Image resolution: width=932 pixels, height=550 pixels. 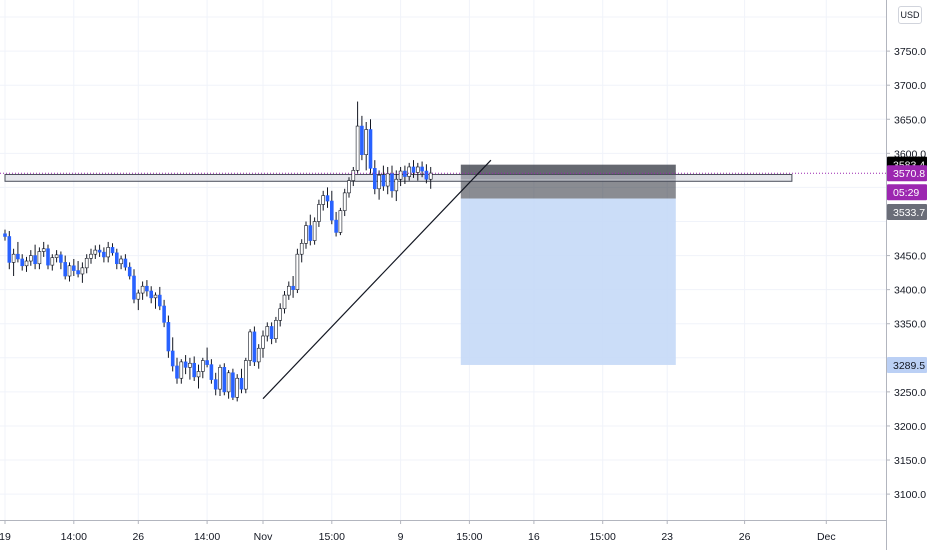 I want to click on currency-label: USD, so click(x=910, y=15).